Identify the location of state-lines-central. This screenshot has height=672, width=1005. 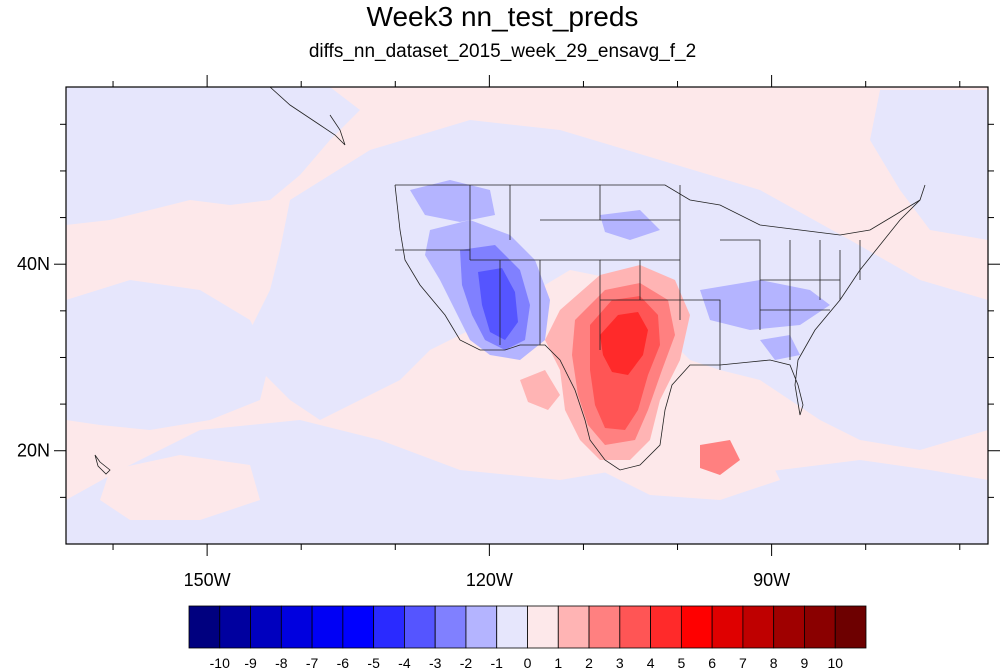
(660, 277).